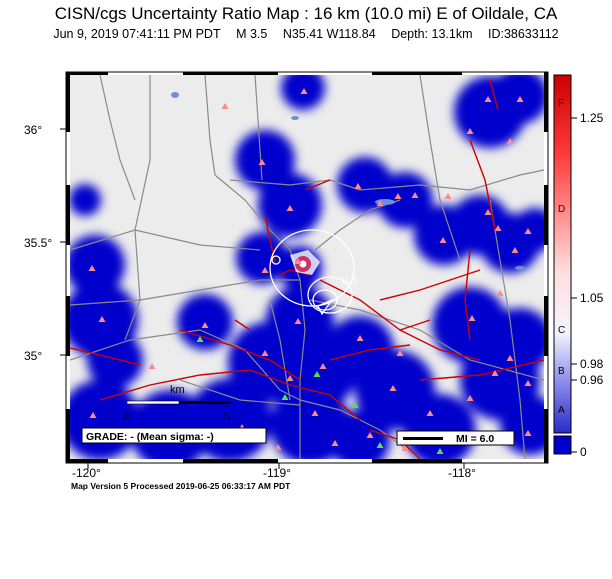 This screenshot has height=579, width=612. Describe the element at coordinates (592, 285) in the screenshot. I see `colorbar-values: 1.25 1.05 0.98 0.96 0` at that location.